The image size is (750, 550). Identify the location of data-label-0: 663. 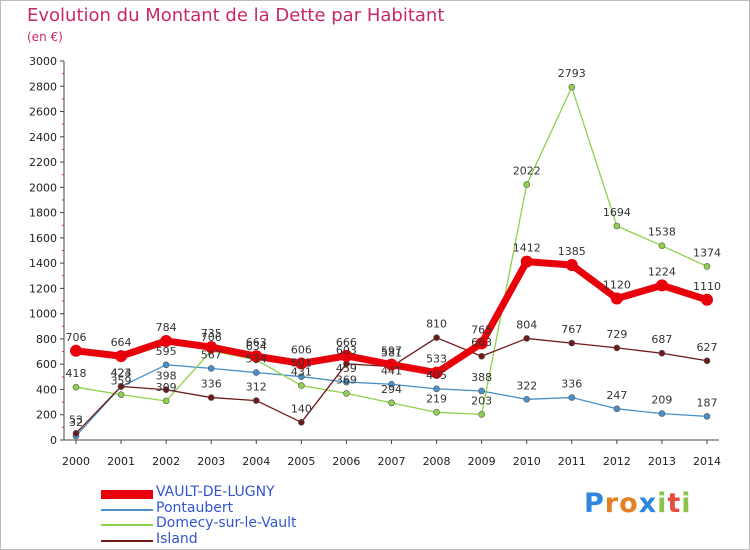
(256, 342).